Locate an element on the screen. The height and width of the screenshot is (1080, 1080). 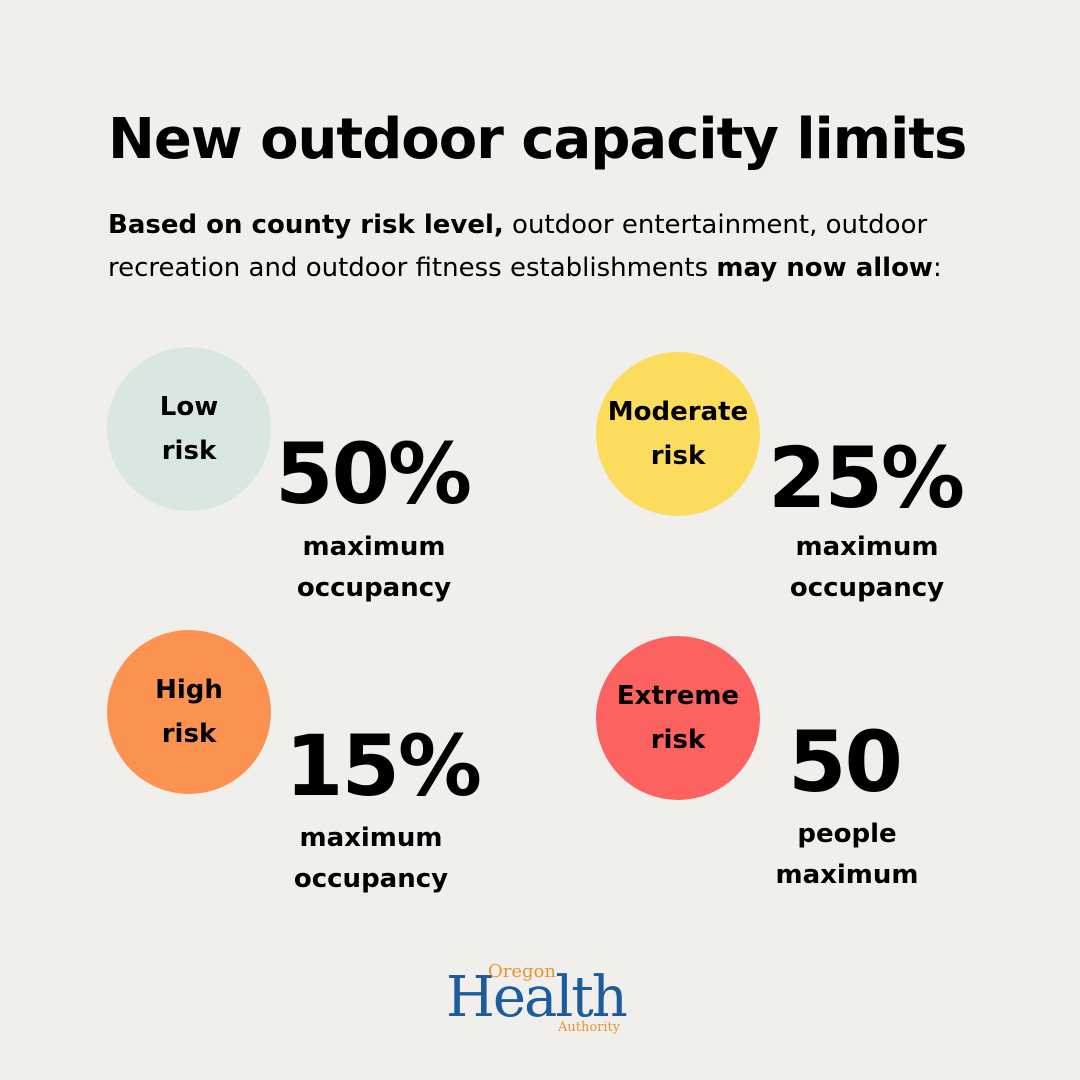
extreme-risk-label-line1: Extreme is located at coordinates (678, 696).